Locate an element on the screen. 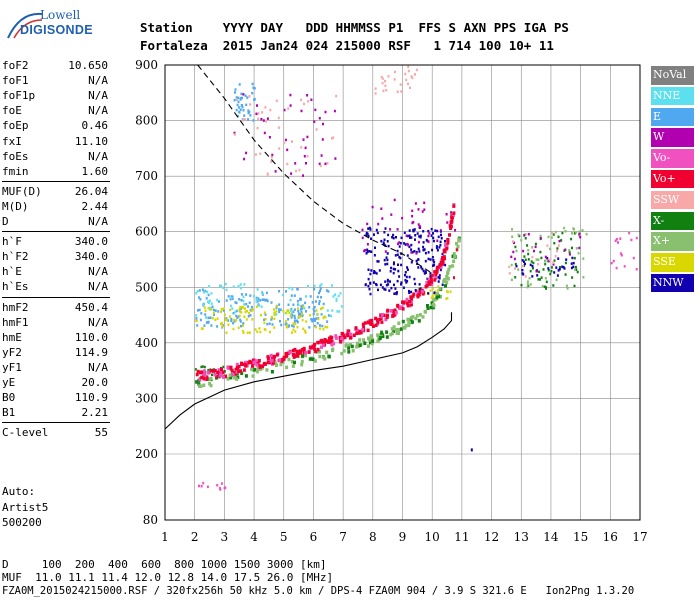  x-tick-label: 9 is located at coordinates (403, 537).